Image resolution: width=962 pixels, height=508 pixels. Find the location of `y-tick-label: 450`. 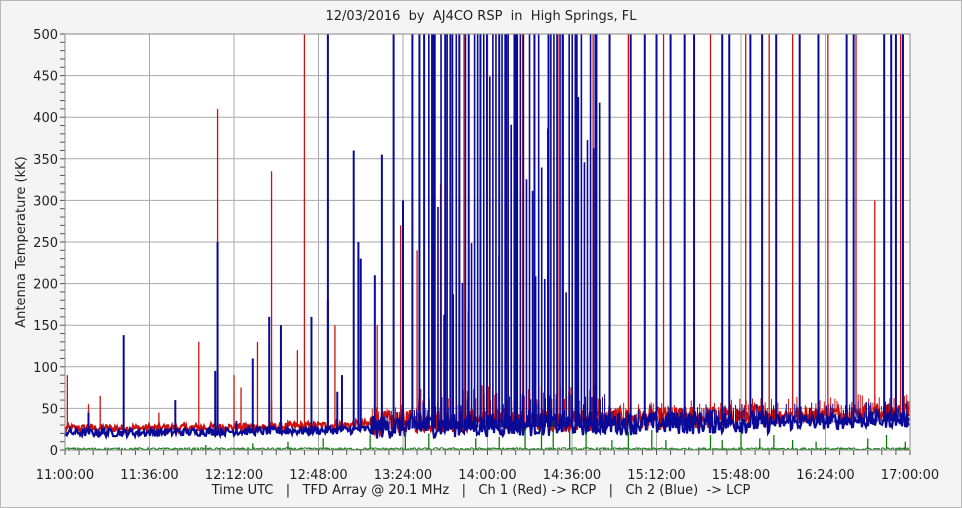

y-tick-label: 450 is located at coordinates (45, 77).